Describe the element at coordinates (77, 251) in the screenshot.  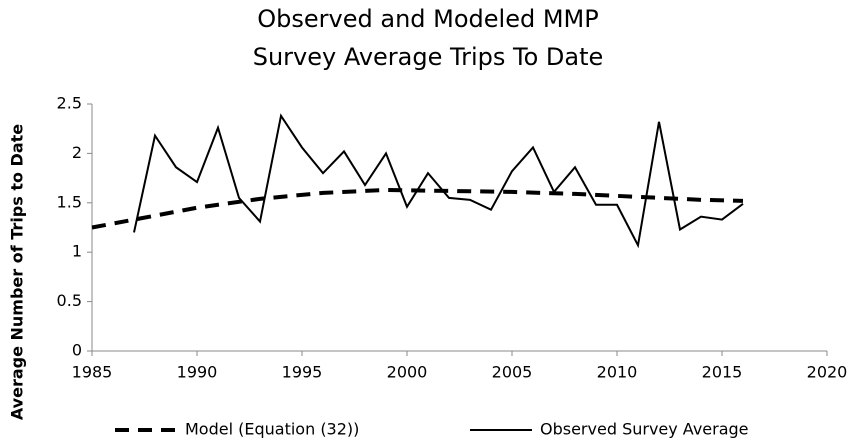
I see `y-tick-label: 1` at that location.